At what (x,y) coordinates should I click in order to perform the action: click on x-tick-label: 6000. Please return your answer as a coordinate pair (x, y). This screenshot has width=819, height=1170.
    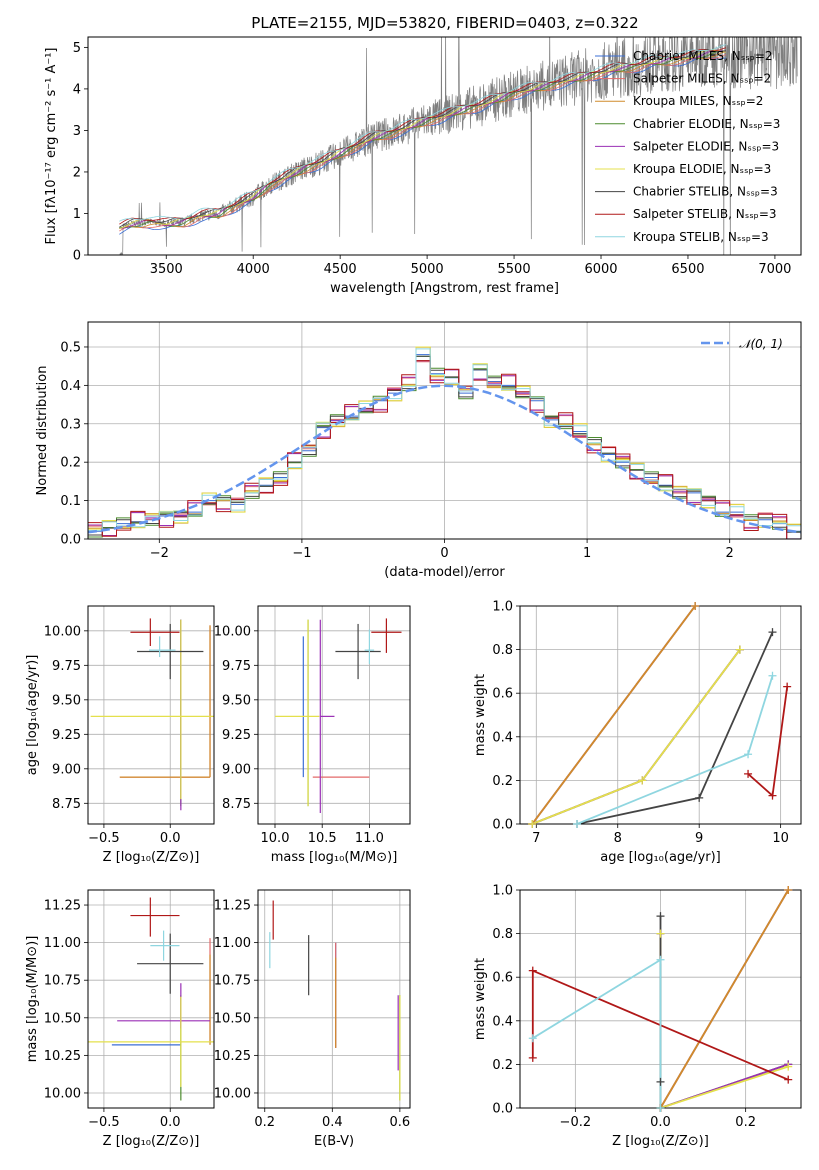
    Looking at the image, I should click on (600, 269).